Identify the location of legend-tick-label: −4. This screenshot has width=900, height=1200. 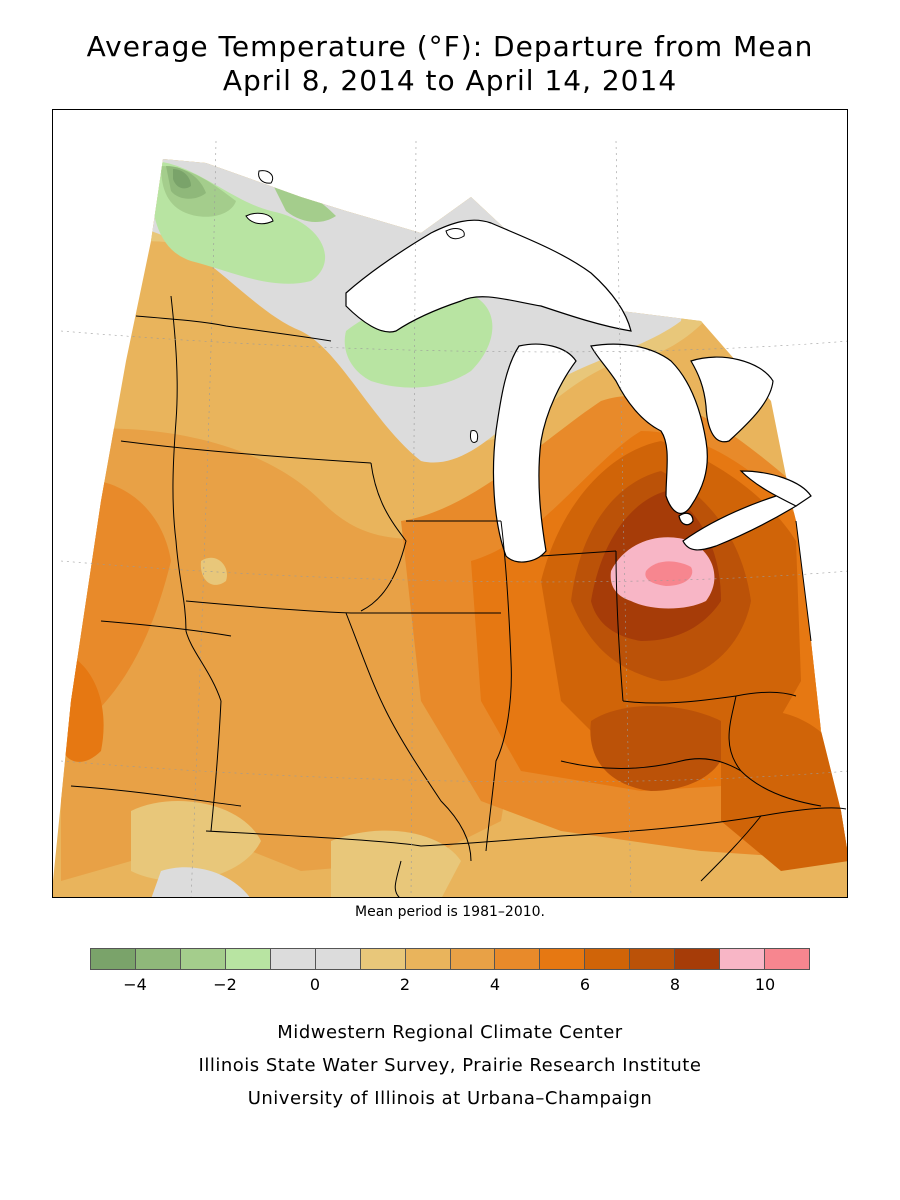
(135, 984).